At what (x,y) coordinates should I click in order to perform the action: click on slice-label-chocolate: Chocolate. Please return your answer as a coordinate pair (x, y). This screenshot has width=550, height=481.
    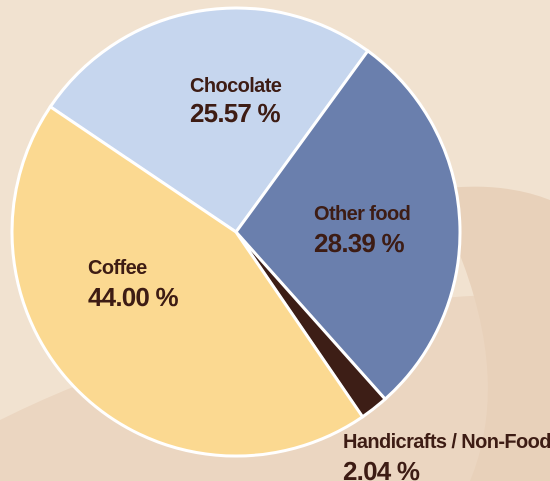
    Looking at the image, I should click on (236, 86).